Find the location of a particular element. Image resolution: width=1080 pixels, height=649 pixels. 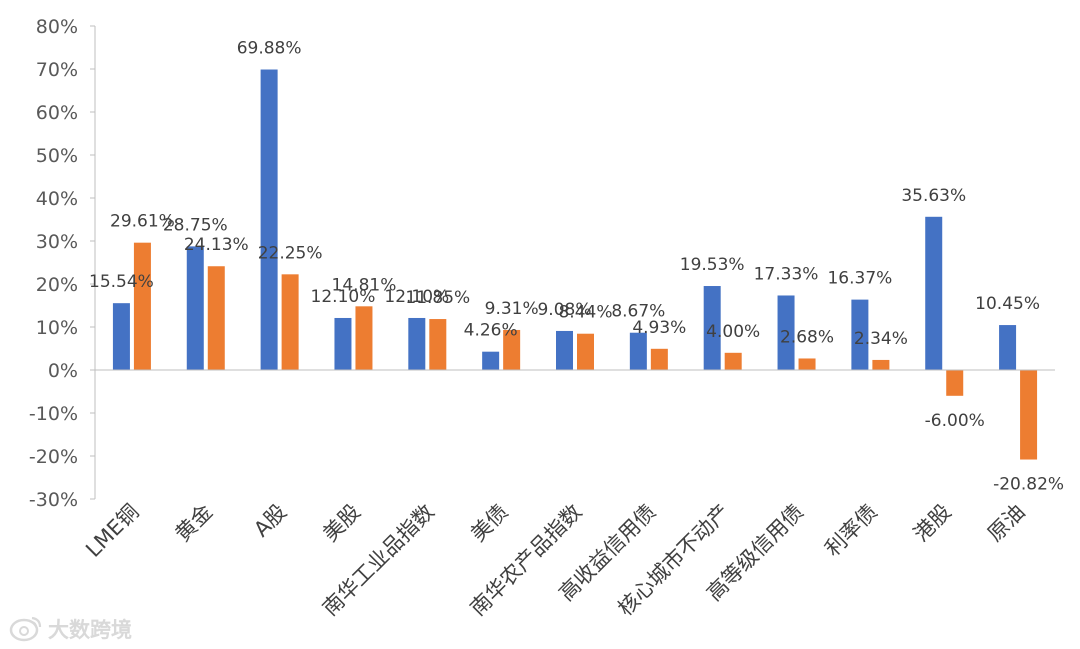

y-tick-label: 80% is located at coordinates (57, 27).